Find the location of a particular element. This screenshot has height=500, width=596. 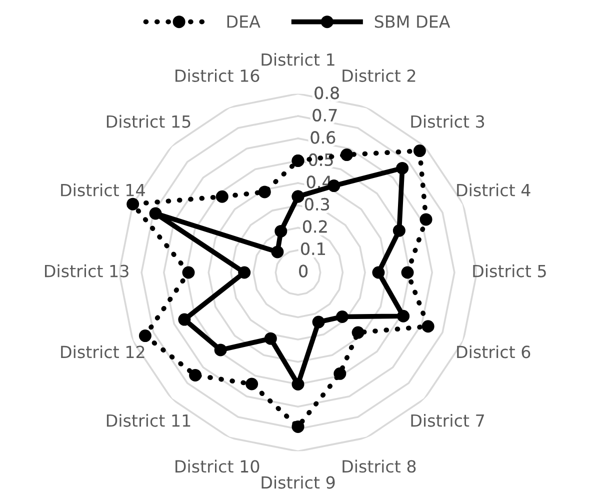

spoke-label: District 13 is located at coordinates (86, 271).